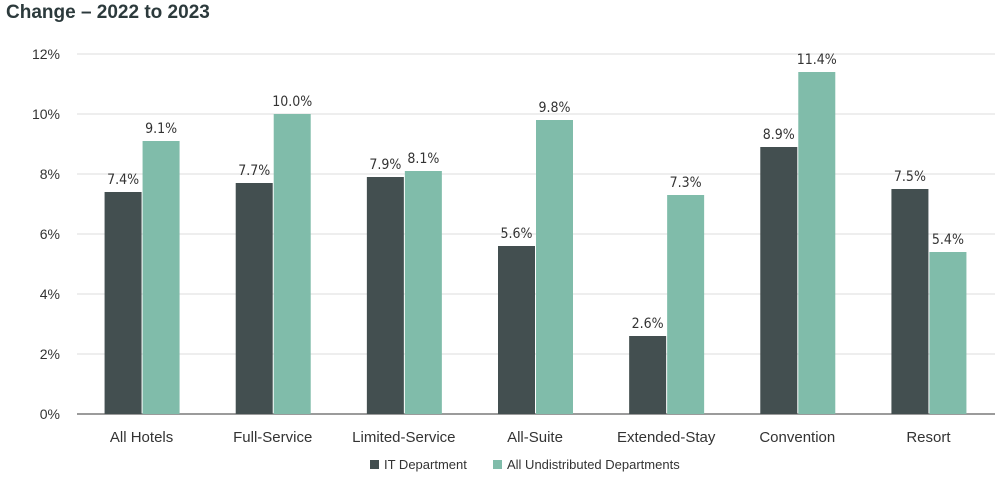 This screenshot has height=480, width=1000. I want to click on y-tick-label: 0%, so click(50, 414).